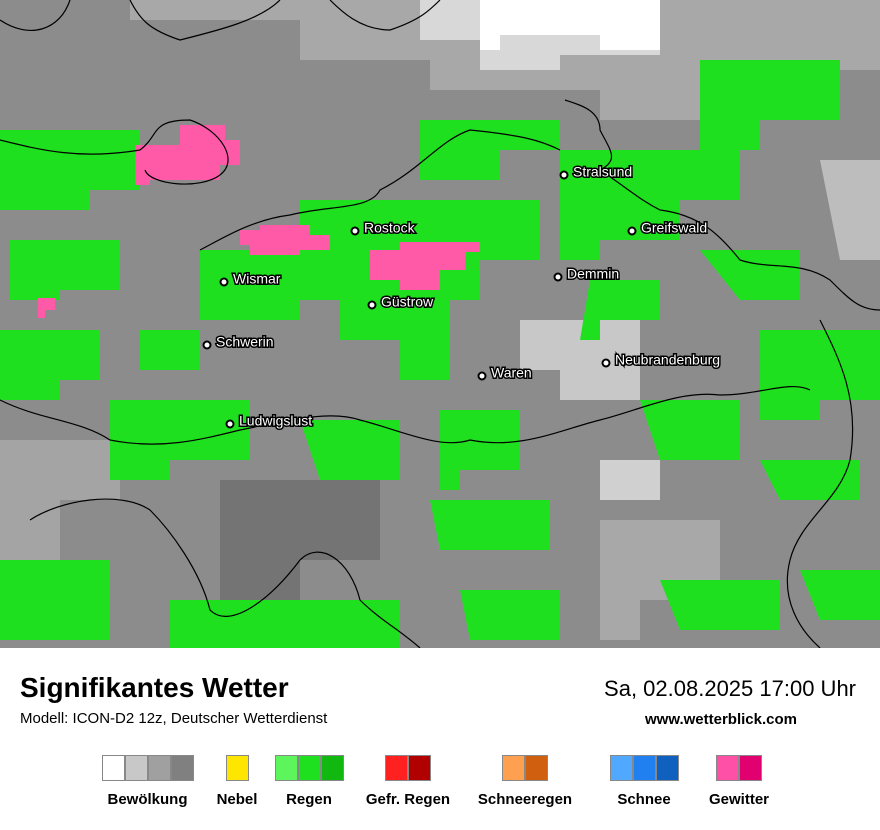 The image size is (880, 830). What do you see at coordinates (154, 687) in the screenshot?
I see `title: Signifikantes Wetter` at bounding box center [154, 687].